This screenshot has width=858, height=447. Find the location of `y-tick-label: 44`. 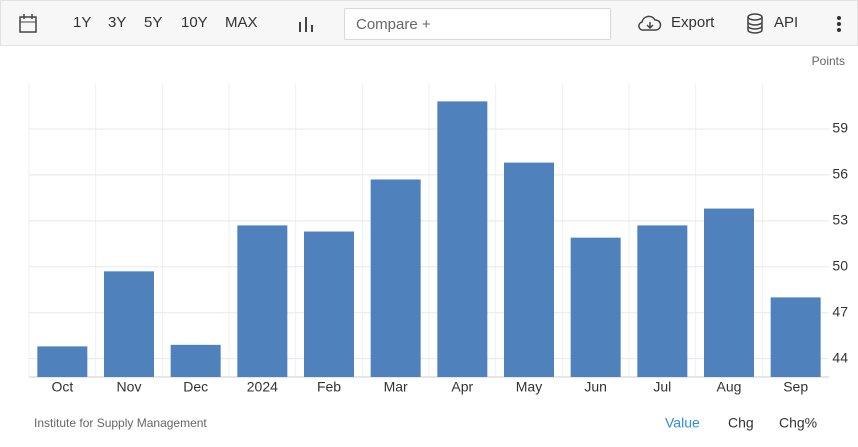

y-tick-label: 44 is located at coordinates (840, 357).